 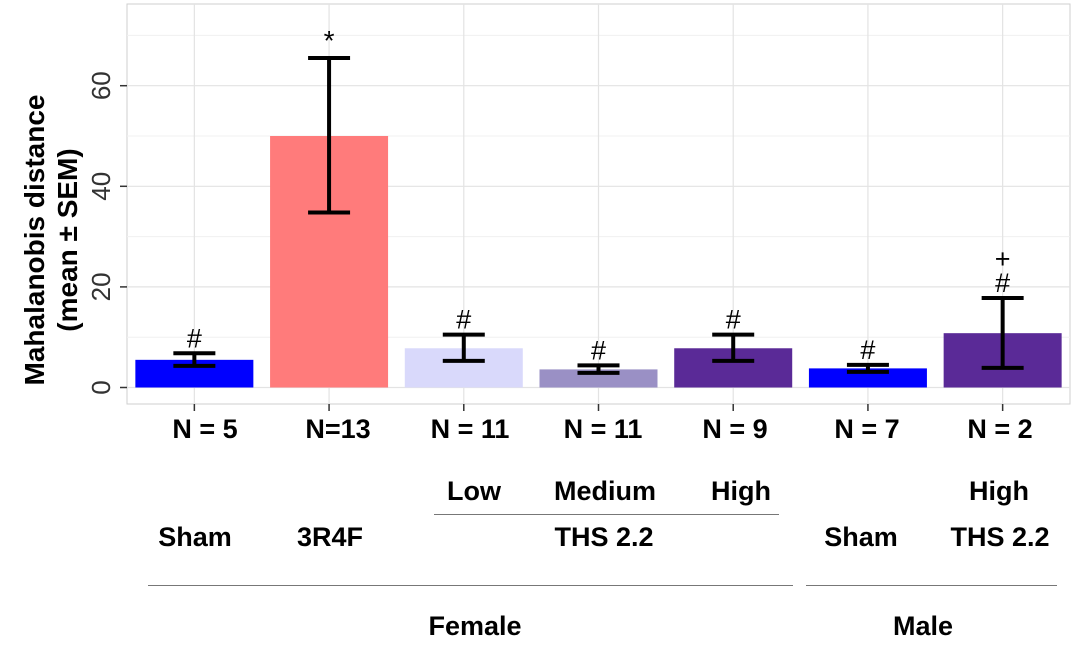 I want to click on female-bracket-line, so click(x=470, y=585).